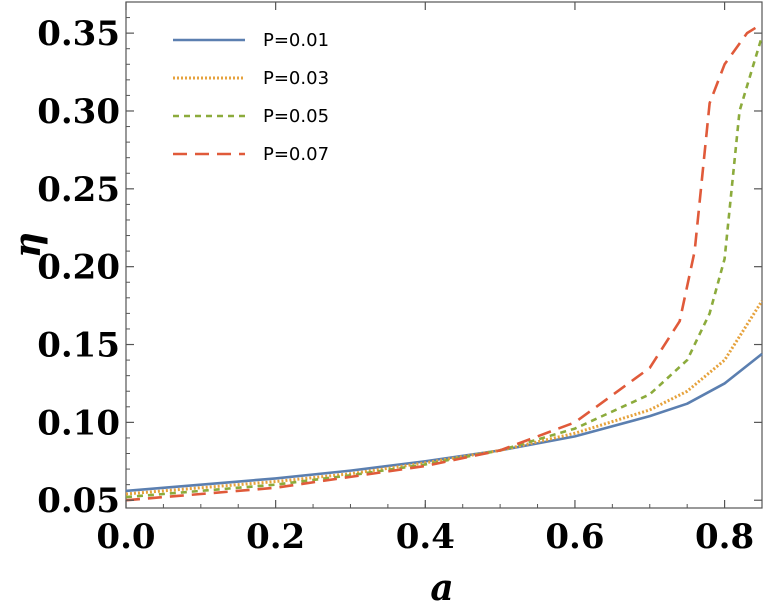 This screenshot has width=763, height=612. I want to click on legend: P=0.01 P=0.03 P=0.05 P=0.07, so click(251, 97).